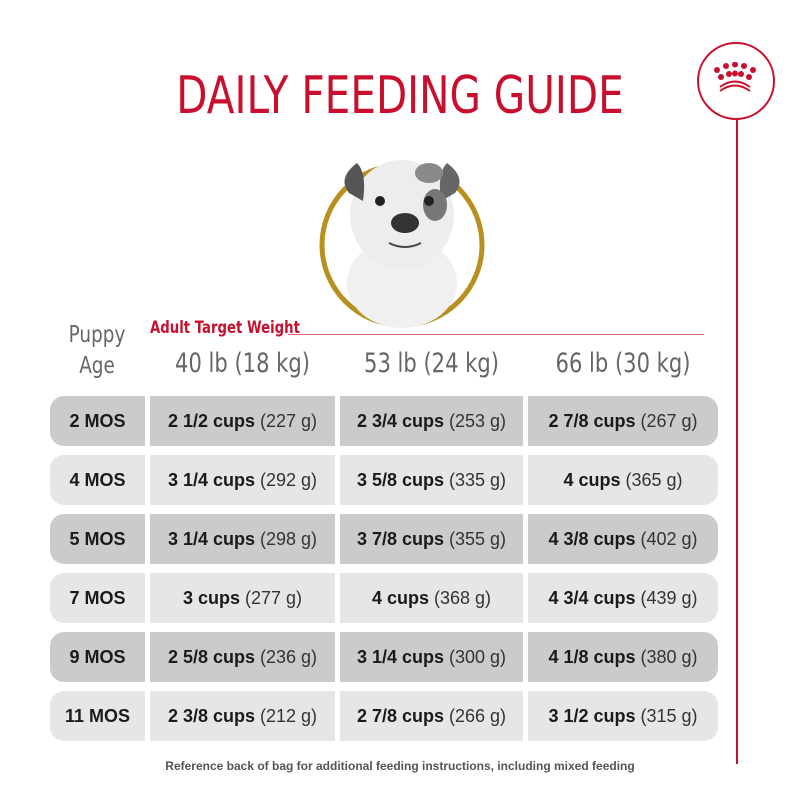 The width and height of the screenshot is (800, 800). I want to click on age-cell: 7 MOS, so click(97, 598).